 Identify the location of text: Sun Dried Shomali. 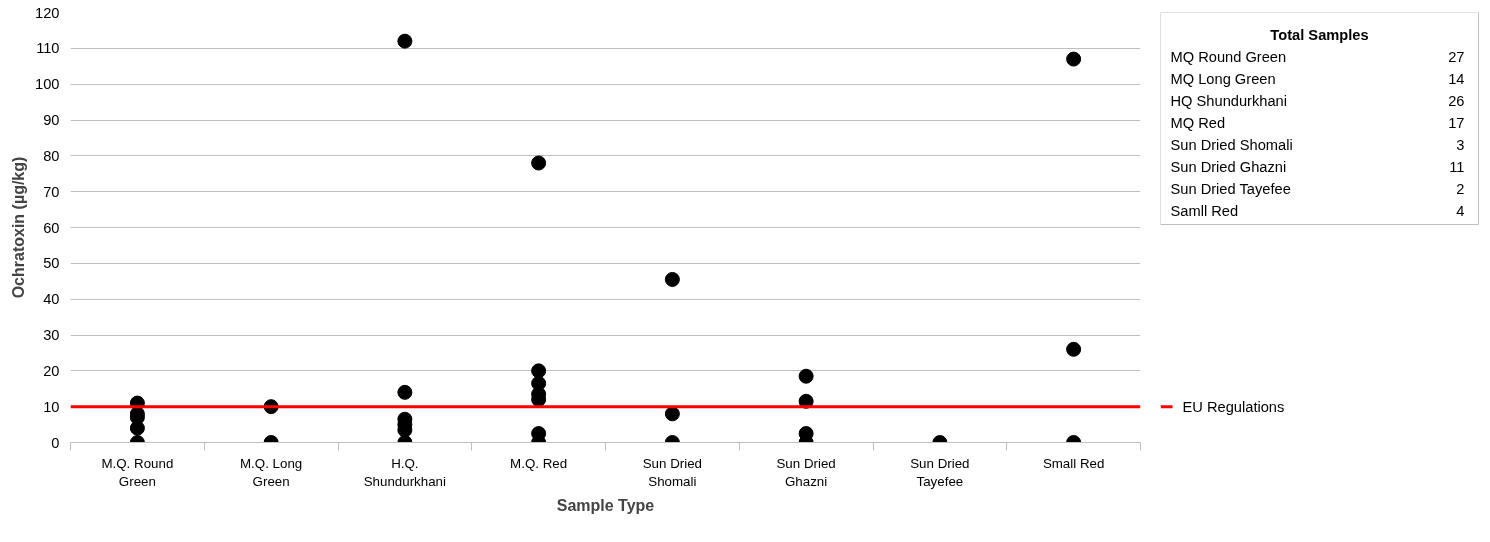
(1231, 144).